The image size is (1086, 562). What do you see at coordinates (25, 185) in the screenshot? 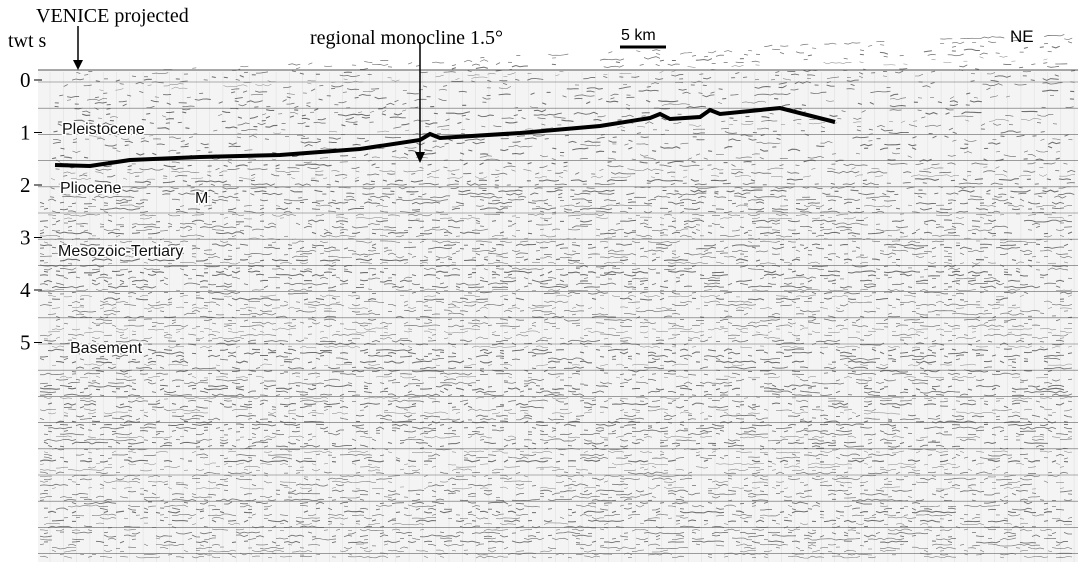
I see `depth-tick-label: 2` at bounding box center [25, 185].